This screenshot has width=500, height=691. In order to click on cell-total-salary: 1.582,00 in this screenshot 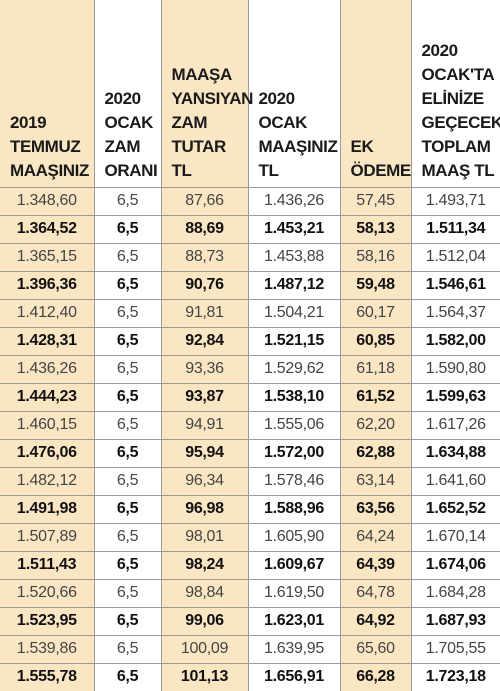, I will do `click(455, 341)`.